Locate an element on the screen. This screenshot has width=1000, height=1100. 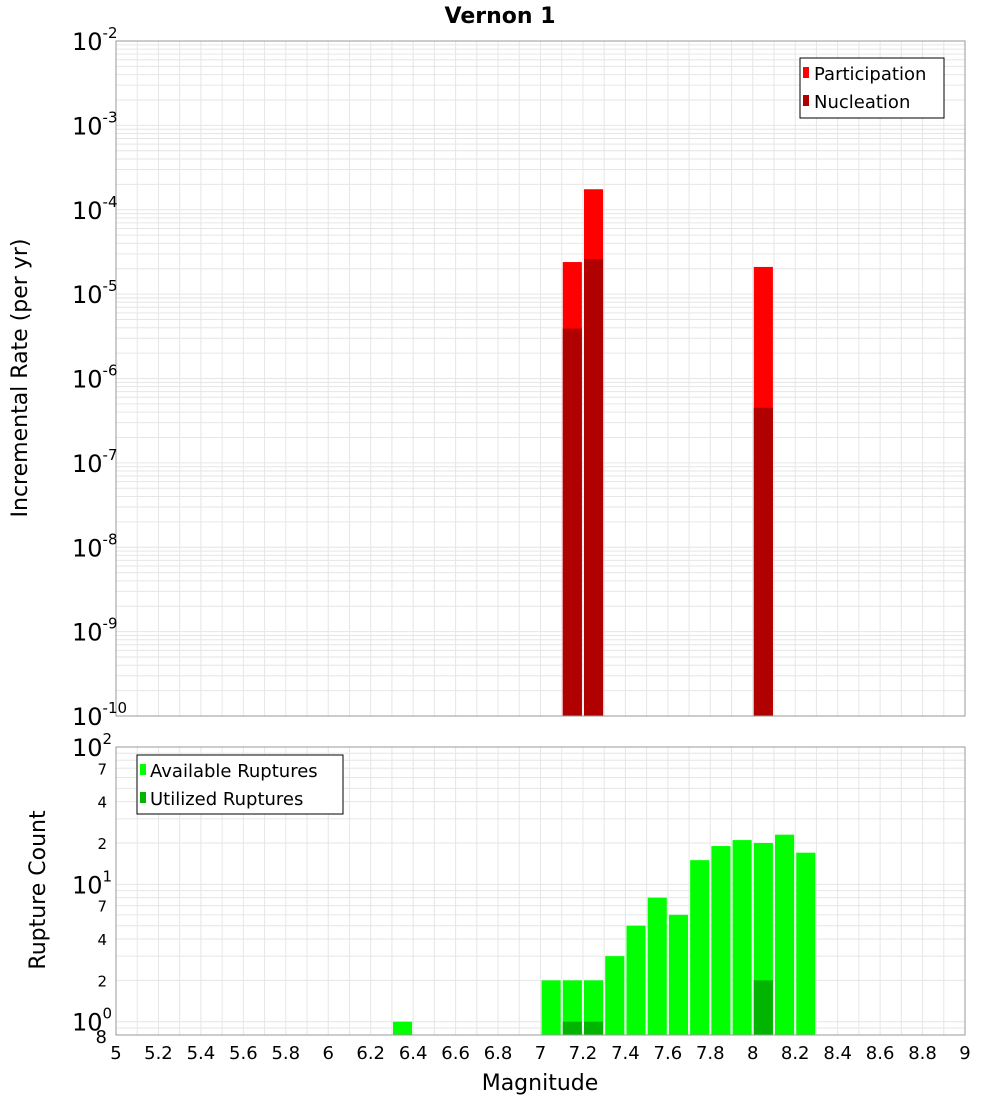
y-tick-label: 10⁻² is located at coordinates (95, 40).